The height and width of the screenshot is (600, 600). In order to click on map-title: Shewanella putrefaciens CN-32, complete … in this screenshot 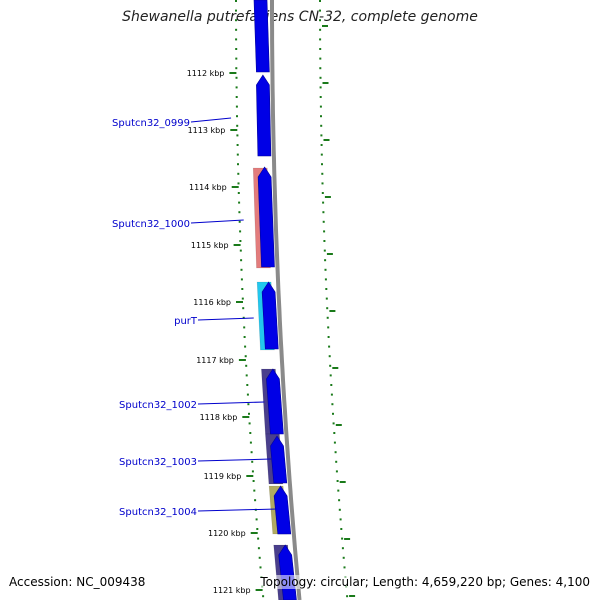, I will do `click(300, 17)`.